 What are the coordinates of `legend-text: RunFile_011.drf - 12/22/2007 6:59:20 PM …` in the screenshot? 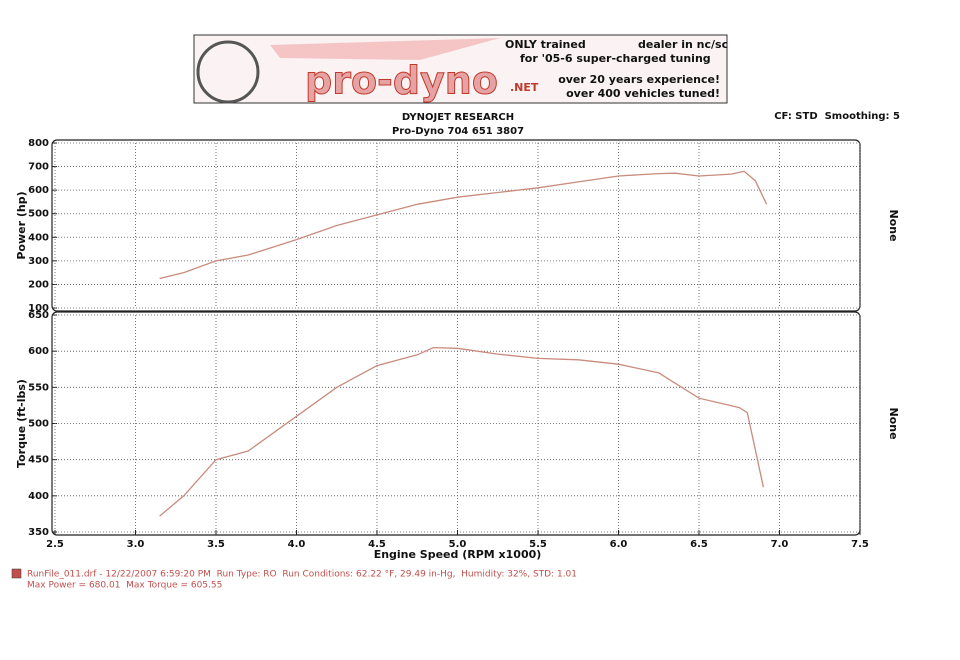 It's located at (302, 575).